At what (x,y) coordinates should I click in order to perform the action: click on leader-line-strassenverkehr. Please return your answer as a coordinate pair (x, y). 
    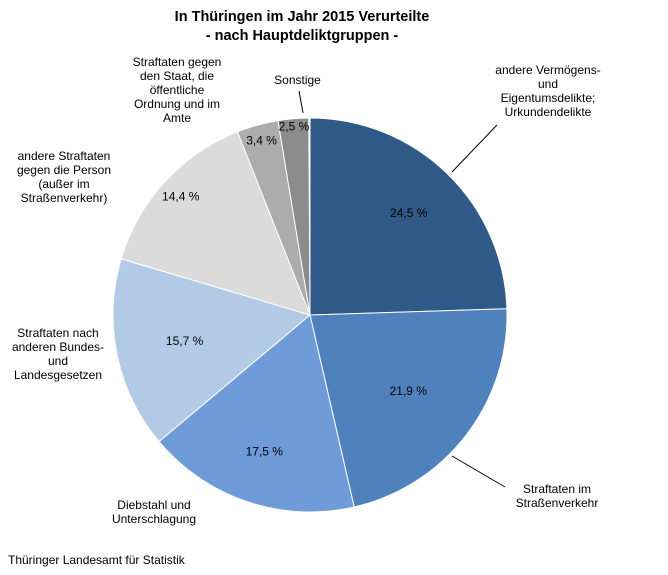
    Looking at the image, I should click on (478, 471).